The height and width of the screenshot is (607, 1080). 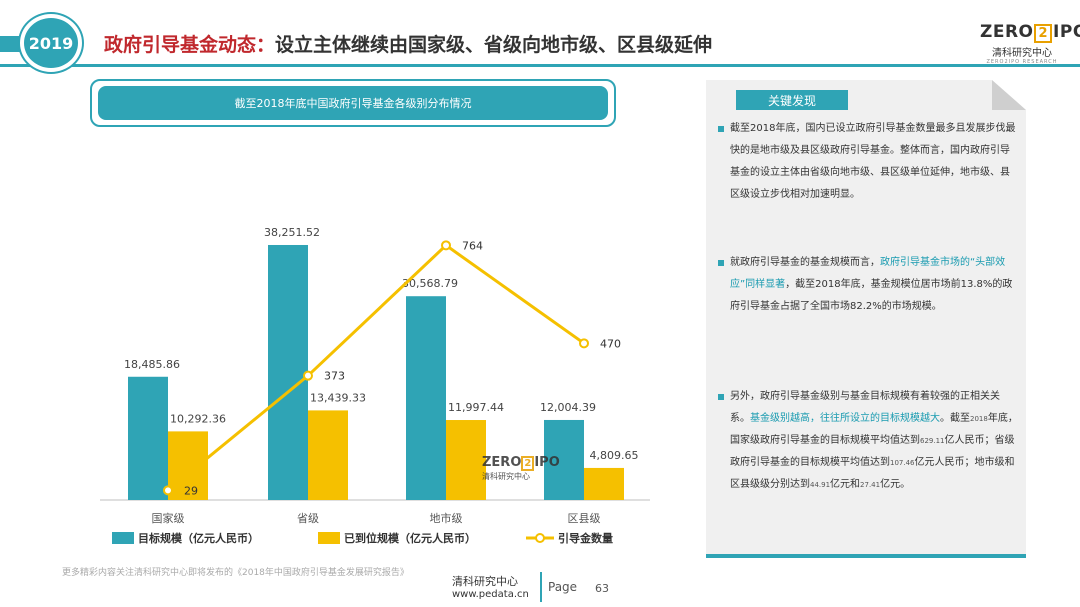 I want to click on data-label-count: 373, so click(x=334, y=376).